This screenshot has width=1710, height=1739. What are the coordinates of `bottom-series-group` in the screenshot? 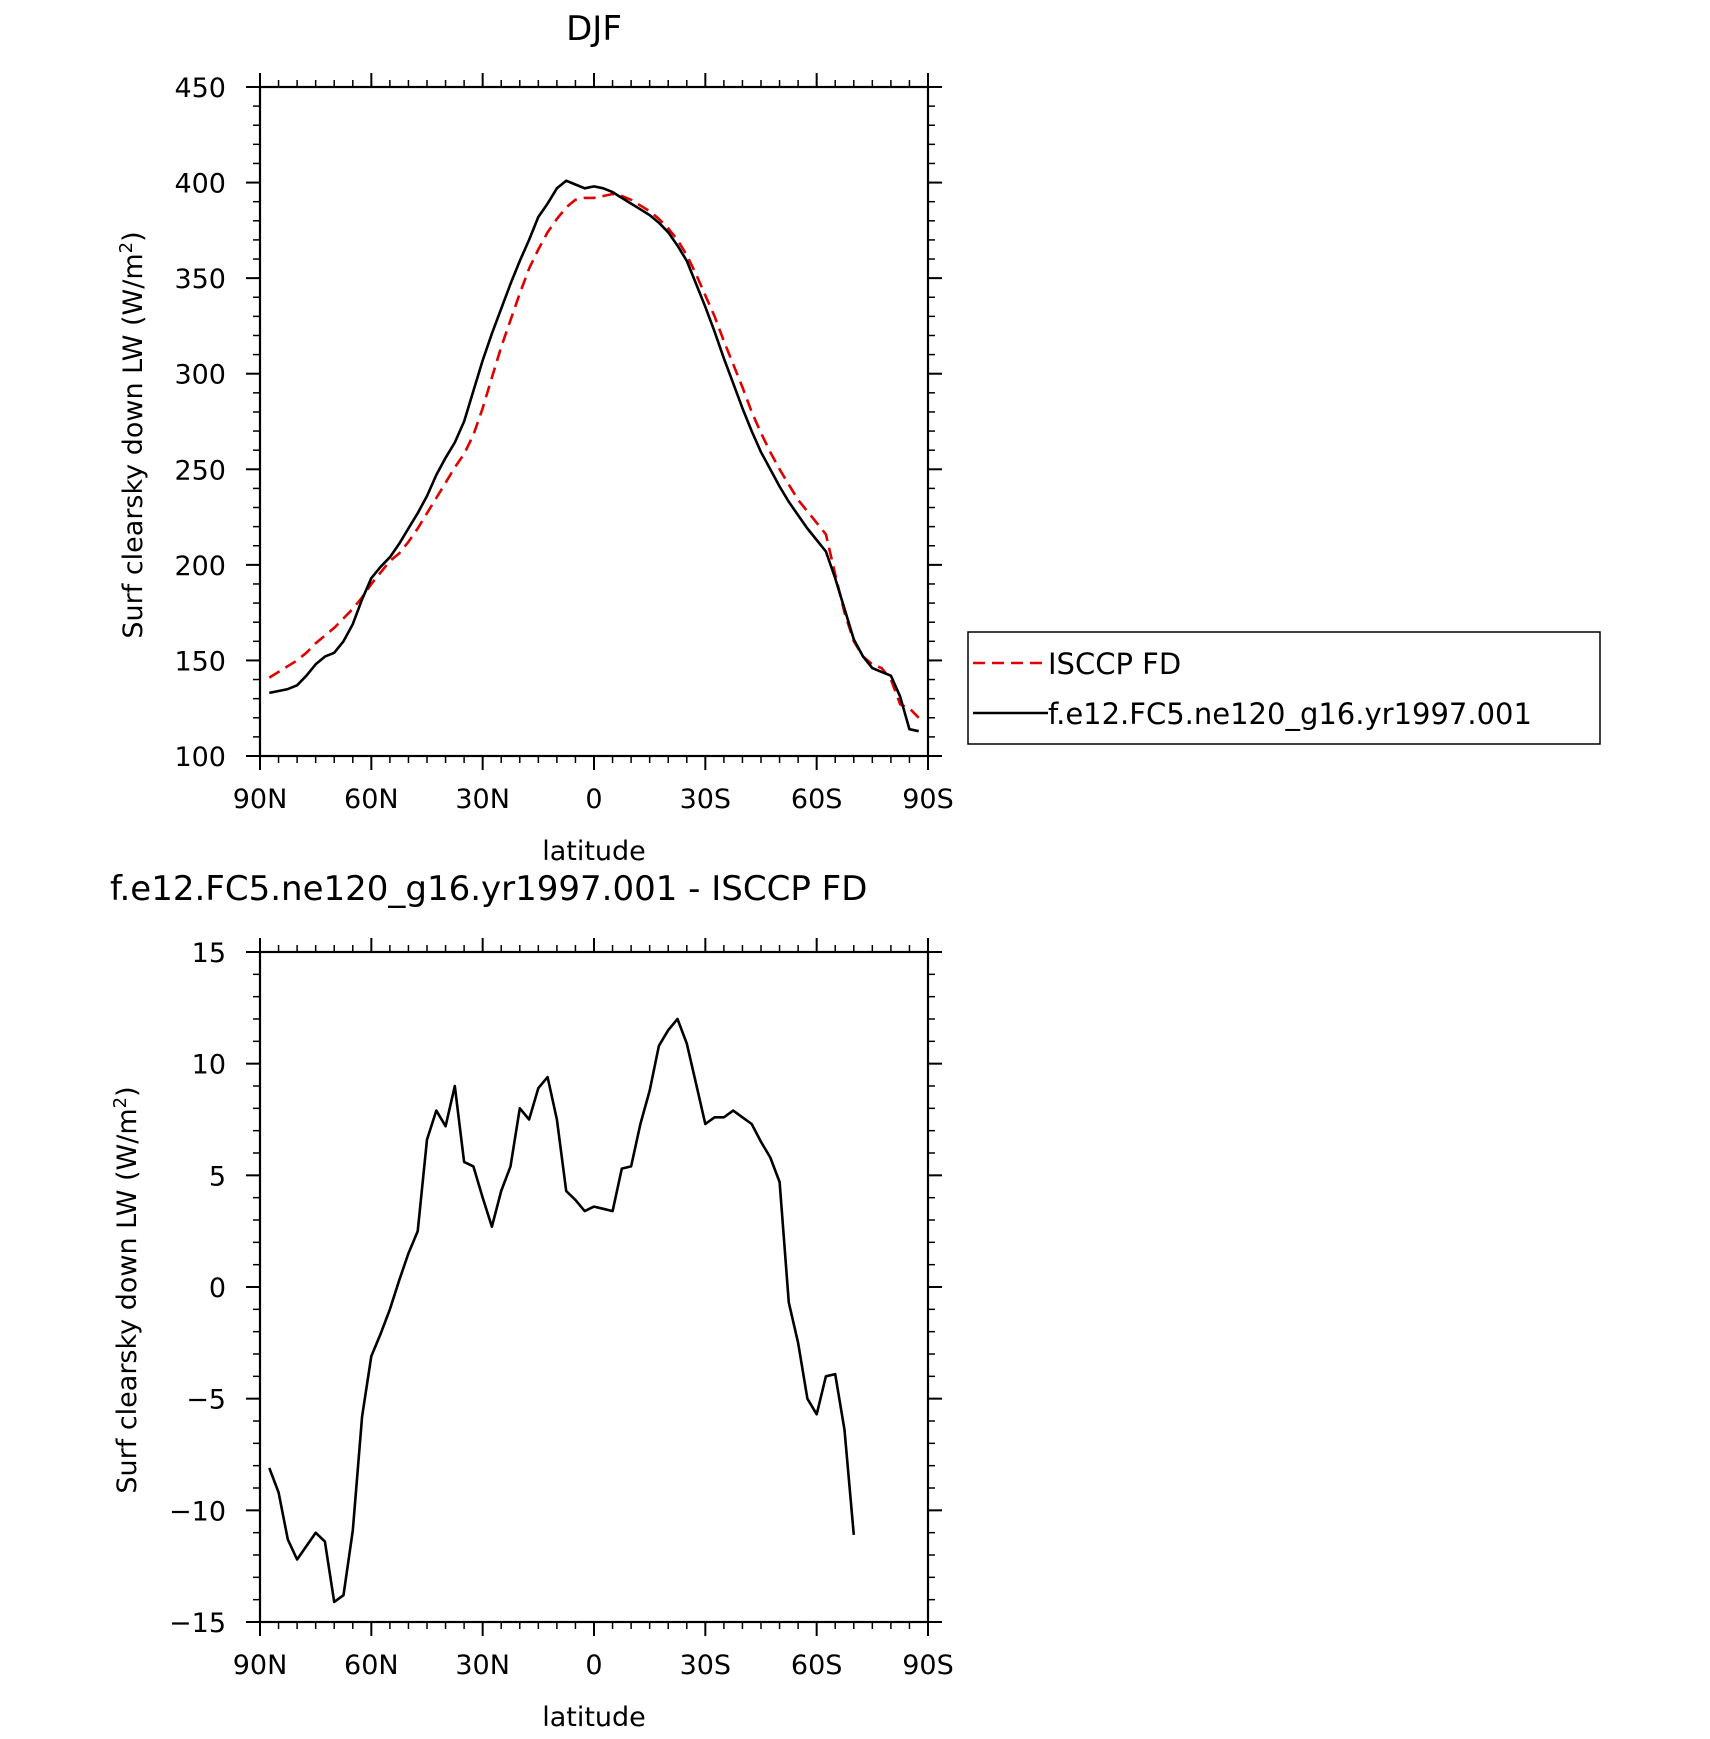 It's located at (562, 1310).